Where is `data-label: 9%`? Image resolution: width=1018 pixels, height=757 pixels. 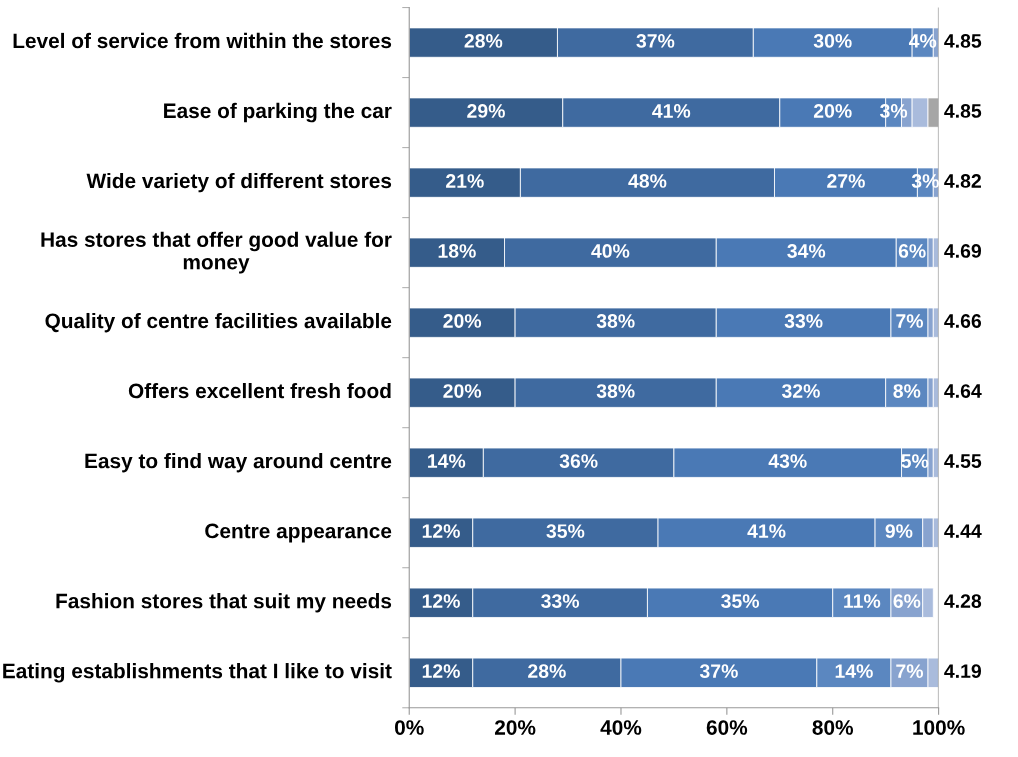
data-label: 9% is located at coordinates (899, 531).